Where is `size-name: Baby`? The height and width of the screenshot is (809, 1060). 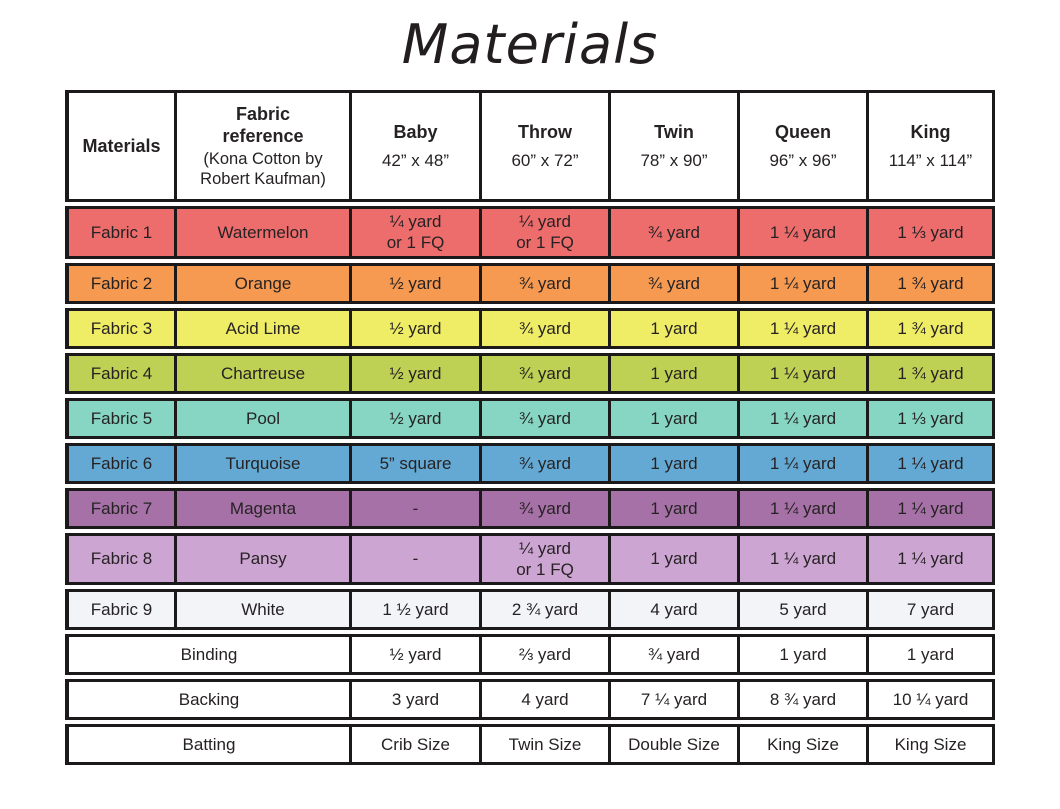 size-name: Baby is located at coordinates (415, 131).